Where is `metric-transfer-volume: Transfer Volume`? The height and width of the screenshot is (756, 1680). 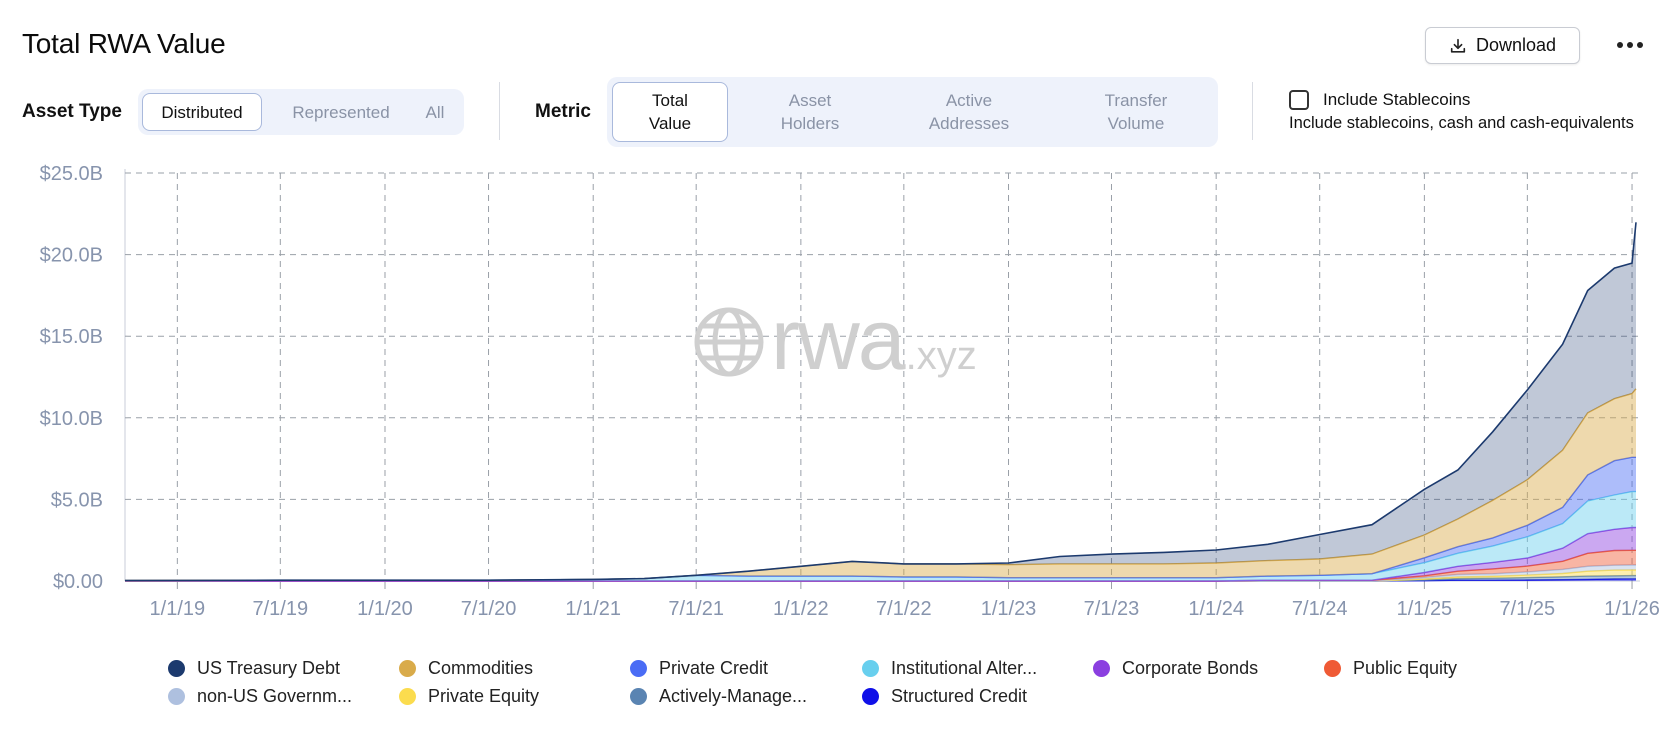 metric-transfer-volume: Transfer Volume is located at coordinates (1136, 112).